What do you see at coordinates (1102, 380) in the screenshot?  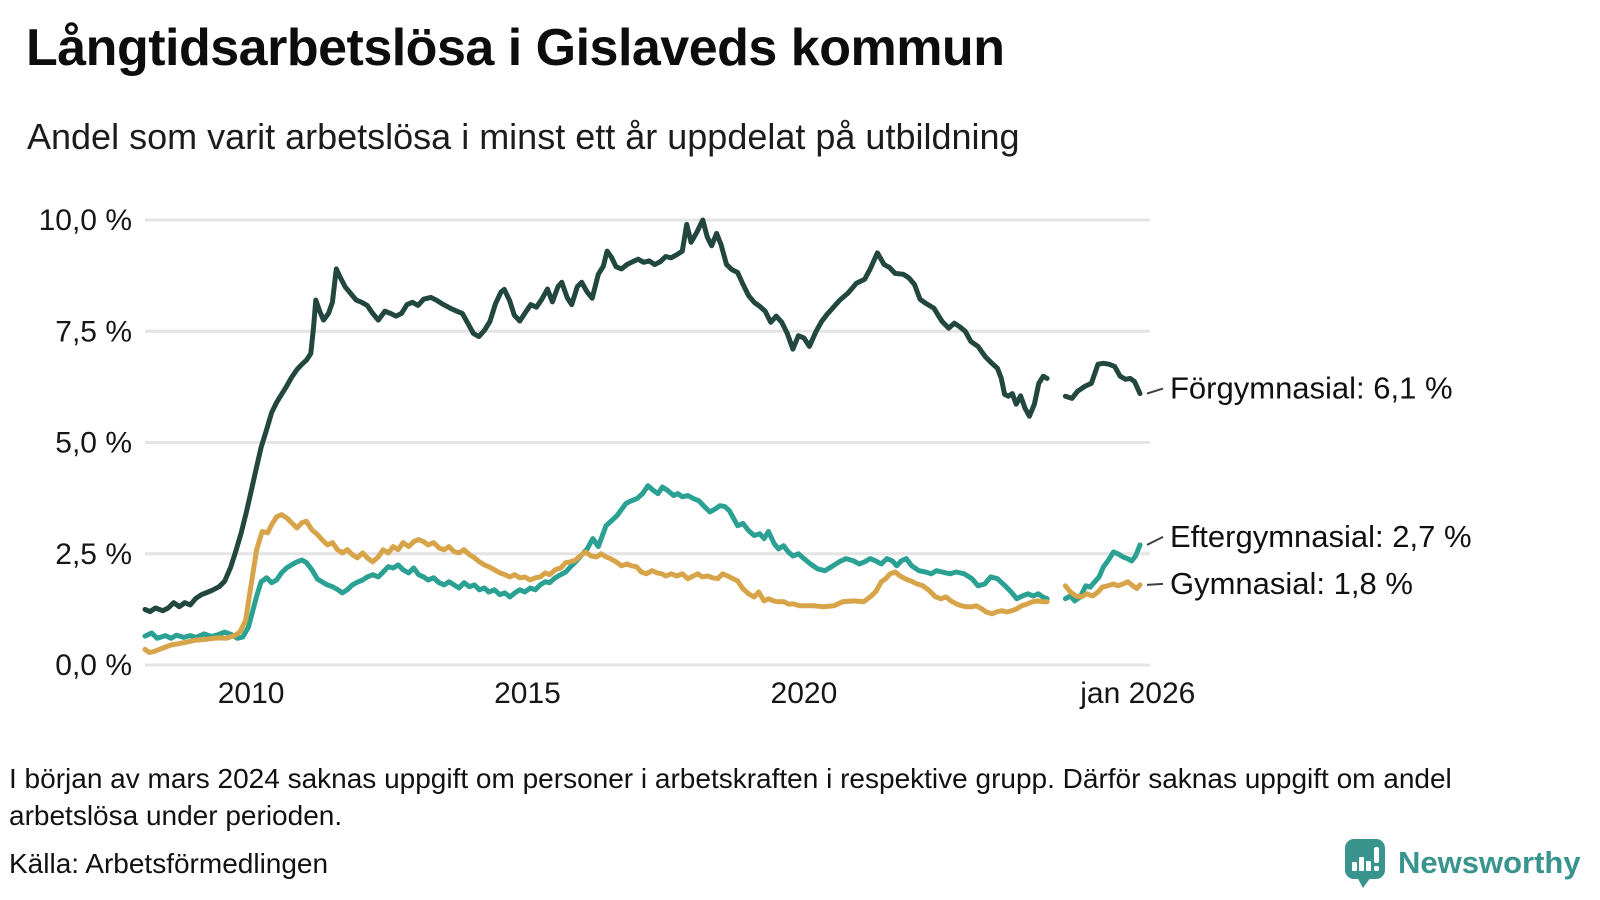 I see `line-förgymnasial` at bounding box center [1102, 380].